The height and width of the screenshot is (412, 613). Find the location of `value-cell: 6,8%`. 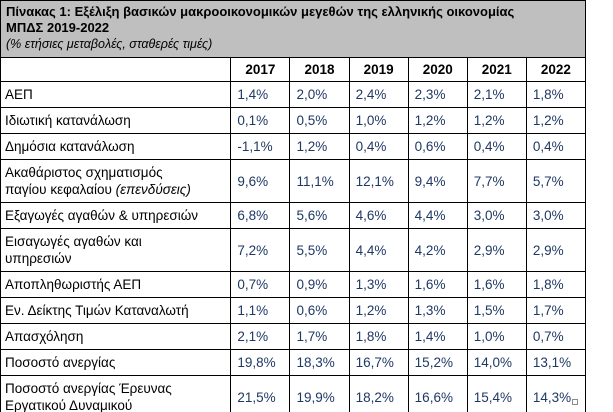

value-cell: 6,8% is located at coordinates (260, 215).